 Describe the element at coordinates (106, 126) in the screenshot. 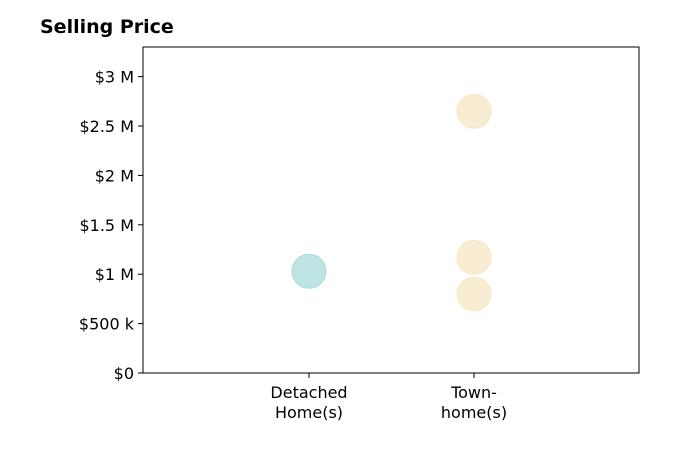

I see `y-tick-label: $2.5 M` at that location.